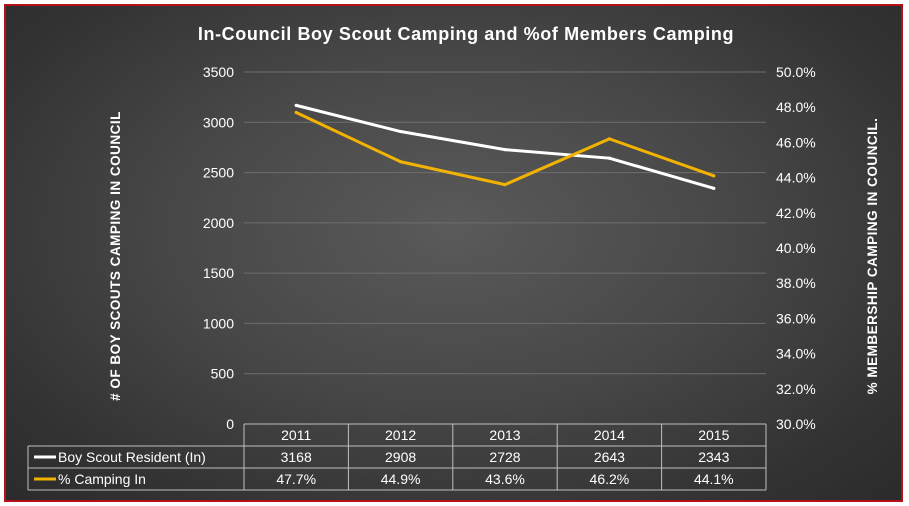  Describe the element at coordinates (796, 424) in the screenshot. I see `y2-tick-label: 30.0%` at that location.